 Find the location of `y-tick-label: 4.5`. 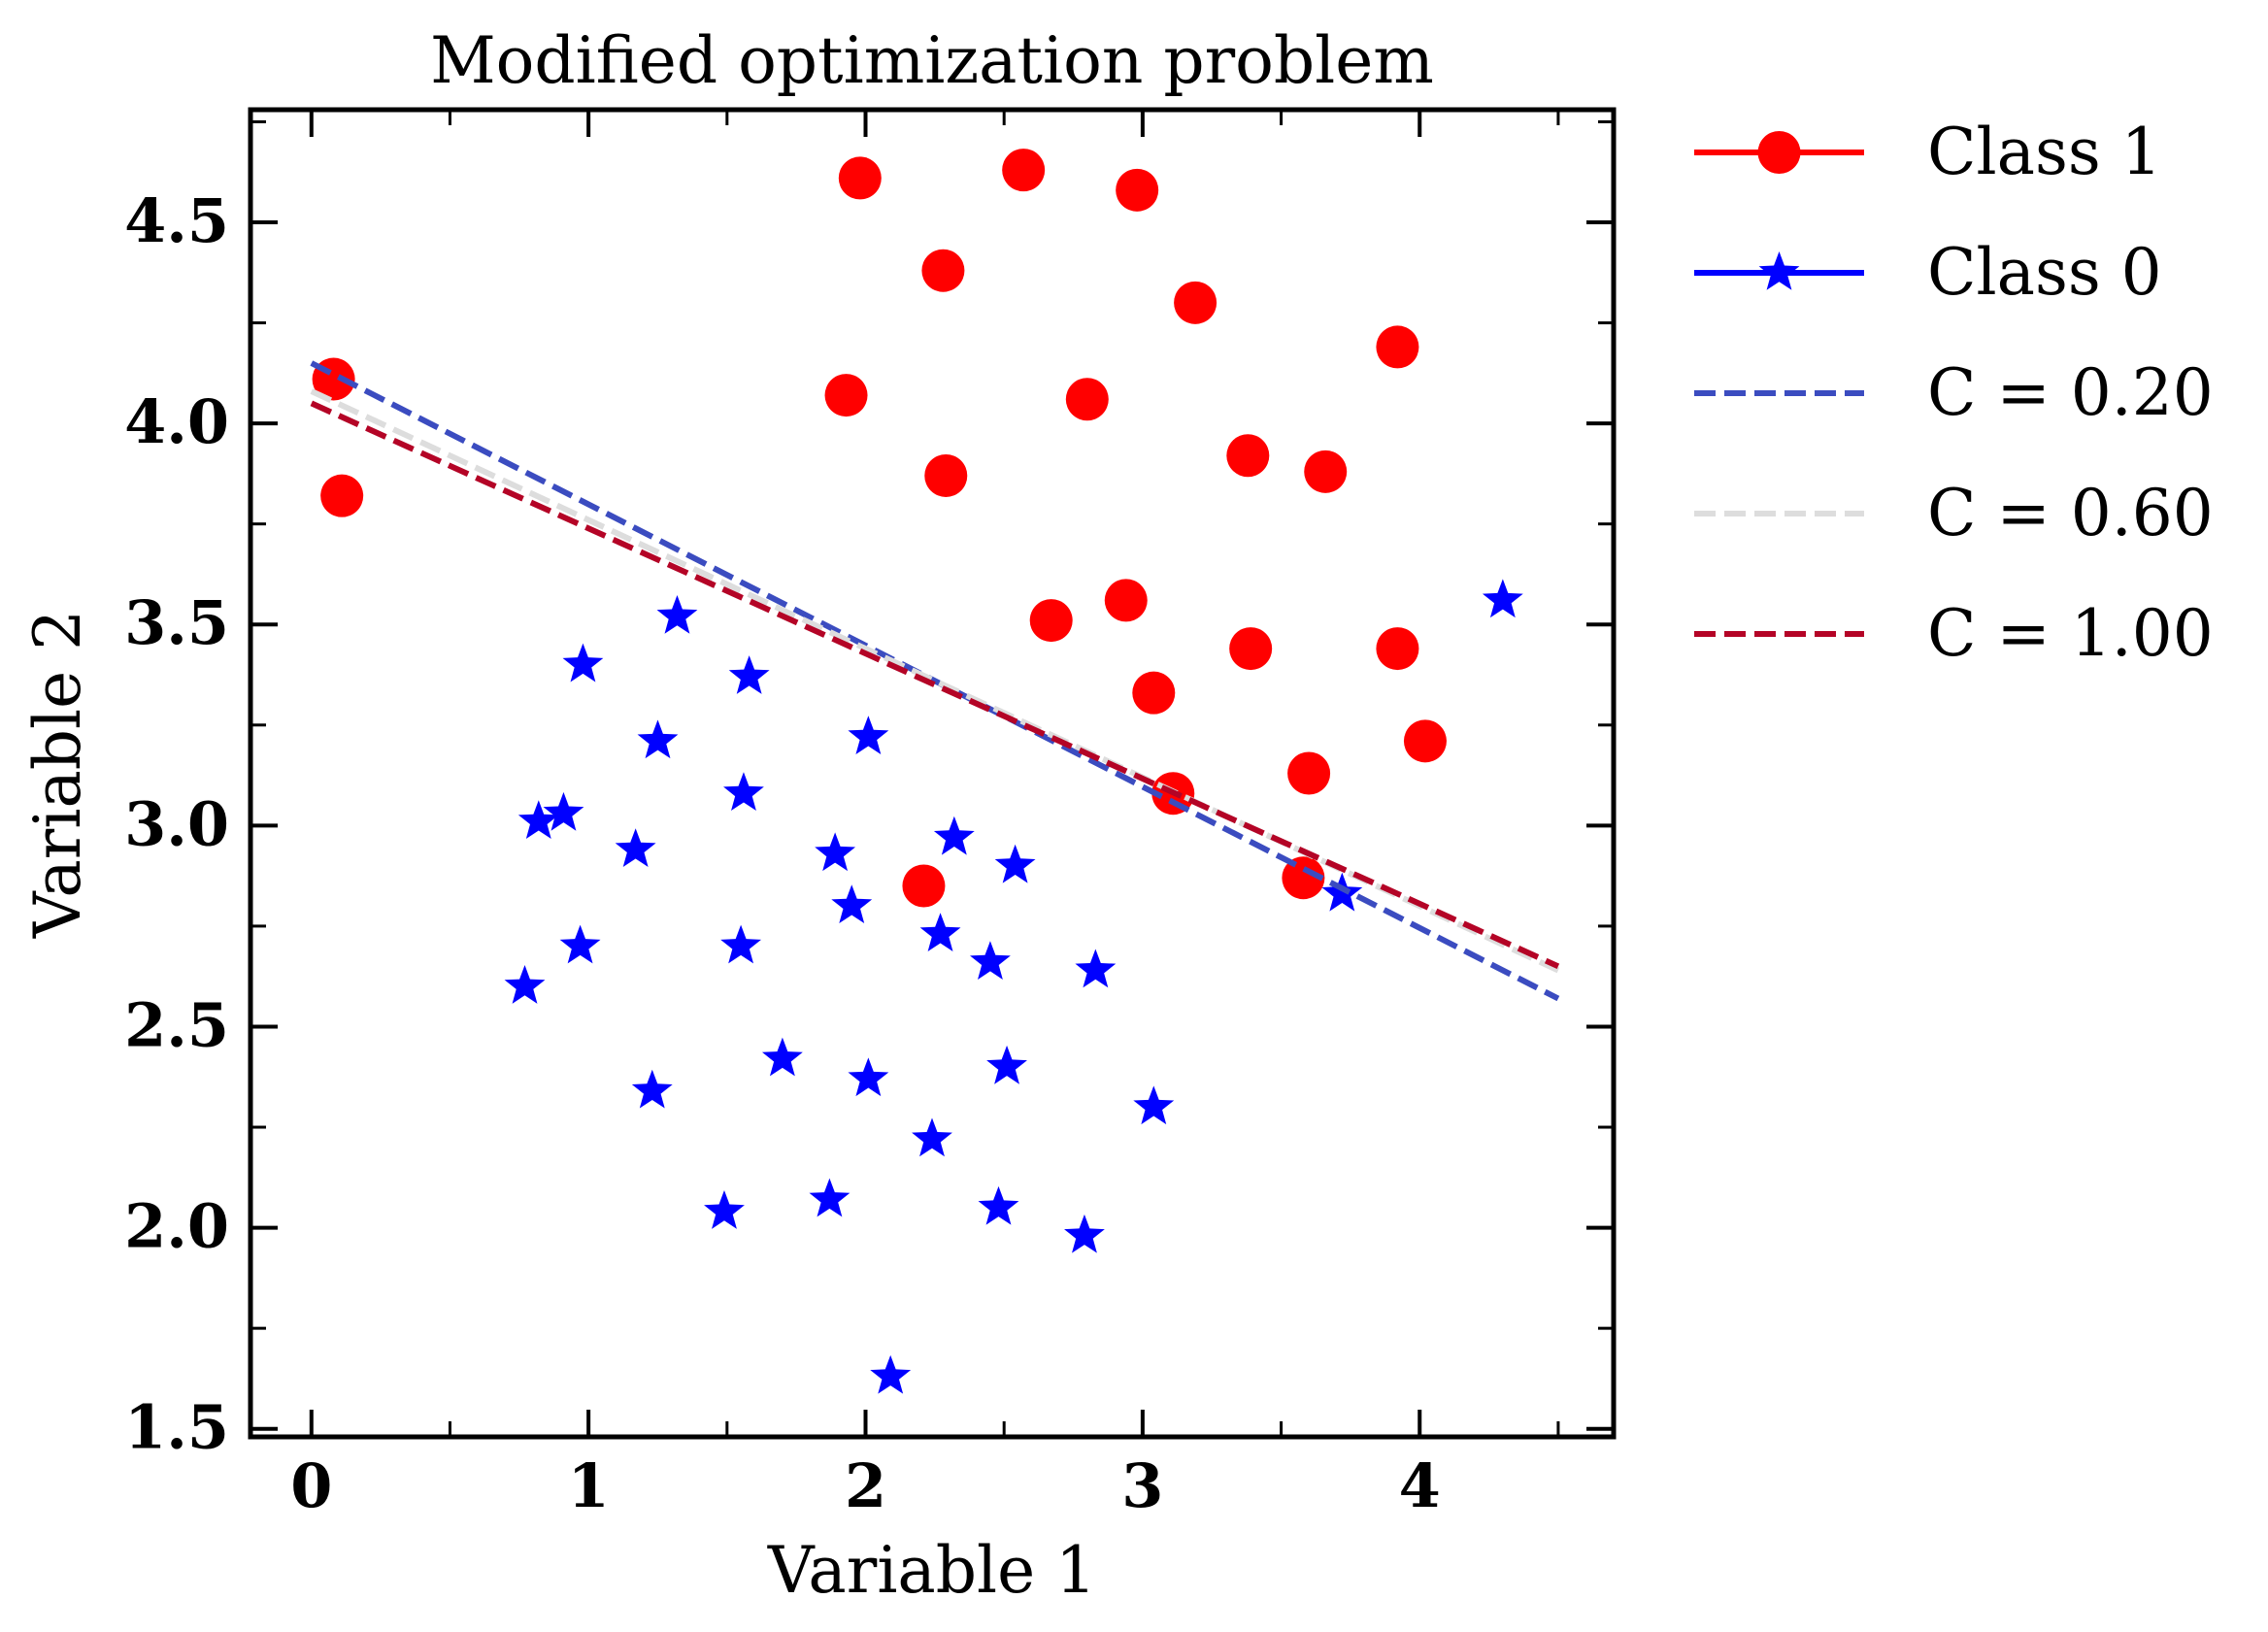

y-tick-label: 4.5 is located at coordinates (176, 220).